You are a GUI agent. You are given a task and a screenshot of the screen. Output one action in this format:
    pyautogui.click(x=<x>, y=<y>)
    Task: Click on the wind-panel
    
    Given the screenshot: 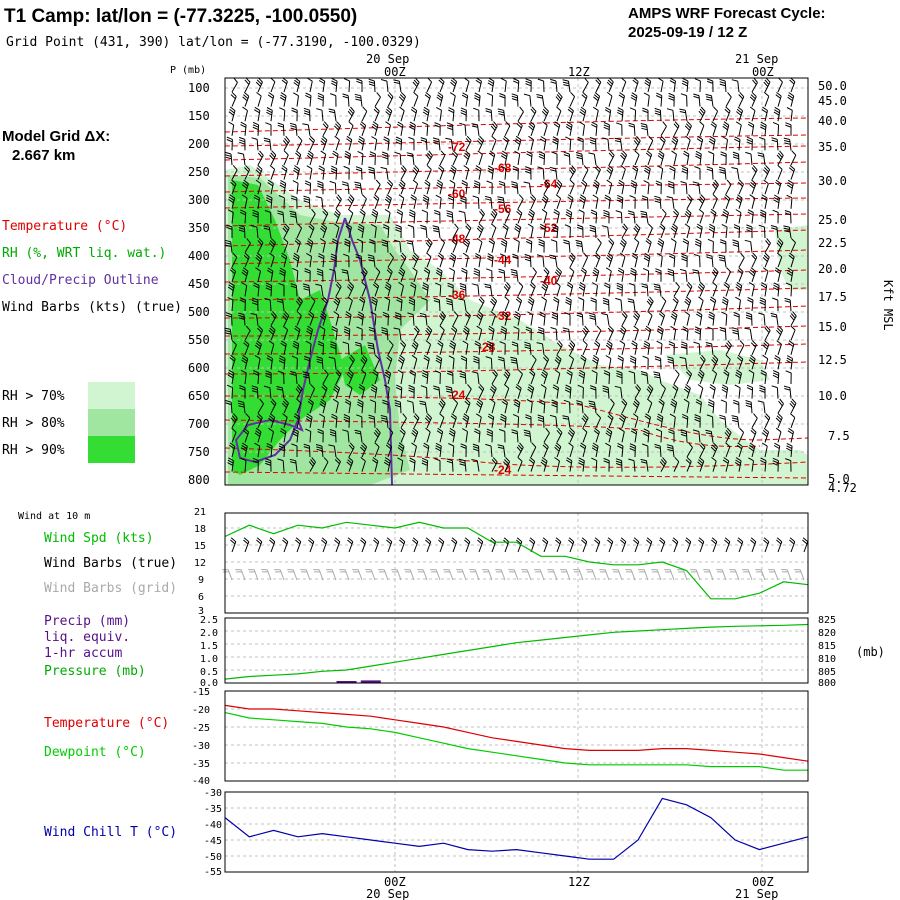 What is the action you would take?
    pyautogui.click(x=515, y=563)
    